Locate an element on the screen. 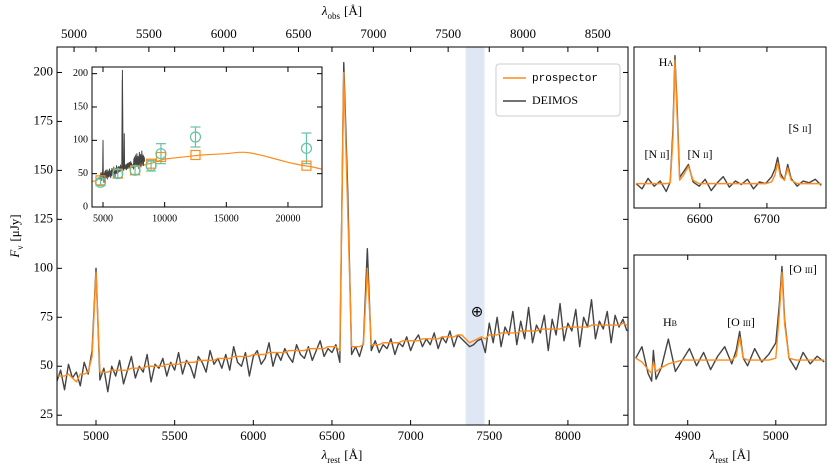 The image size is (831, 470). axis-label: λobs [Å] is located at coordinates (341, 12).